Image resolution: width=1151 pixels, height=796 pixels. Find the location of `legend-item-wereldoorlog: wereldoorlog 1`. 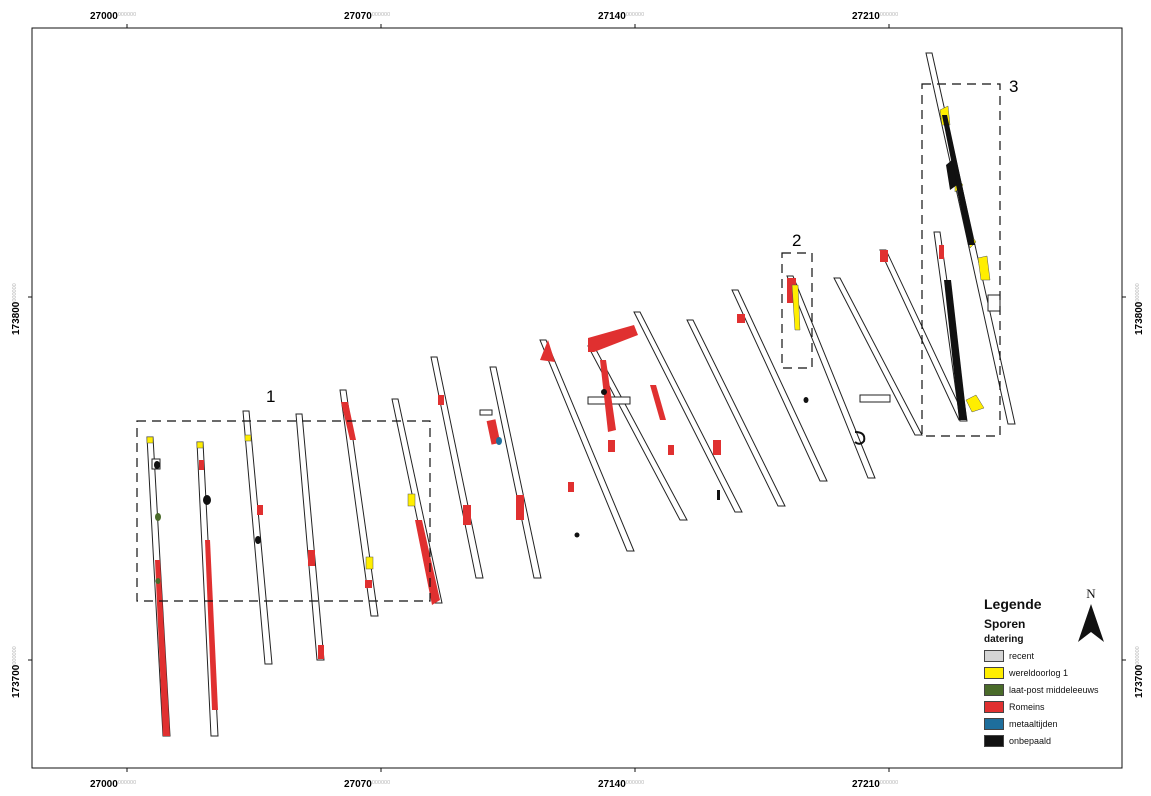

legend-item-wereldoorlog: wereldoorlog 1 is located at coordinates (1059, 672).